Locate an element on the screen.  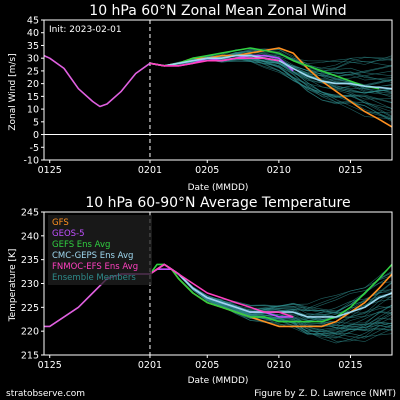
legend-entry: FNMOC-EFS Ens Avg is located at coordinates (95, 267).